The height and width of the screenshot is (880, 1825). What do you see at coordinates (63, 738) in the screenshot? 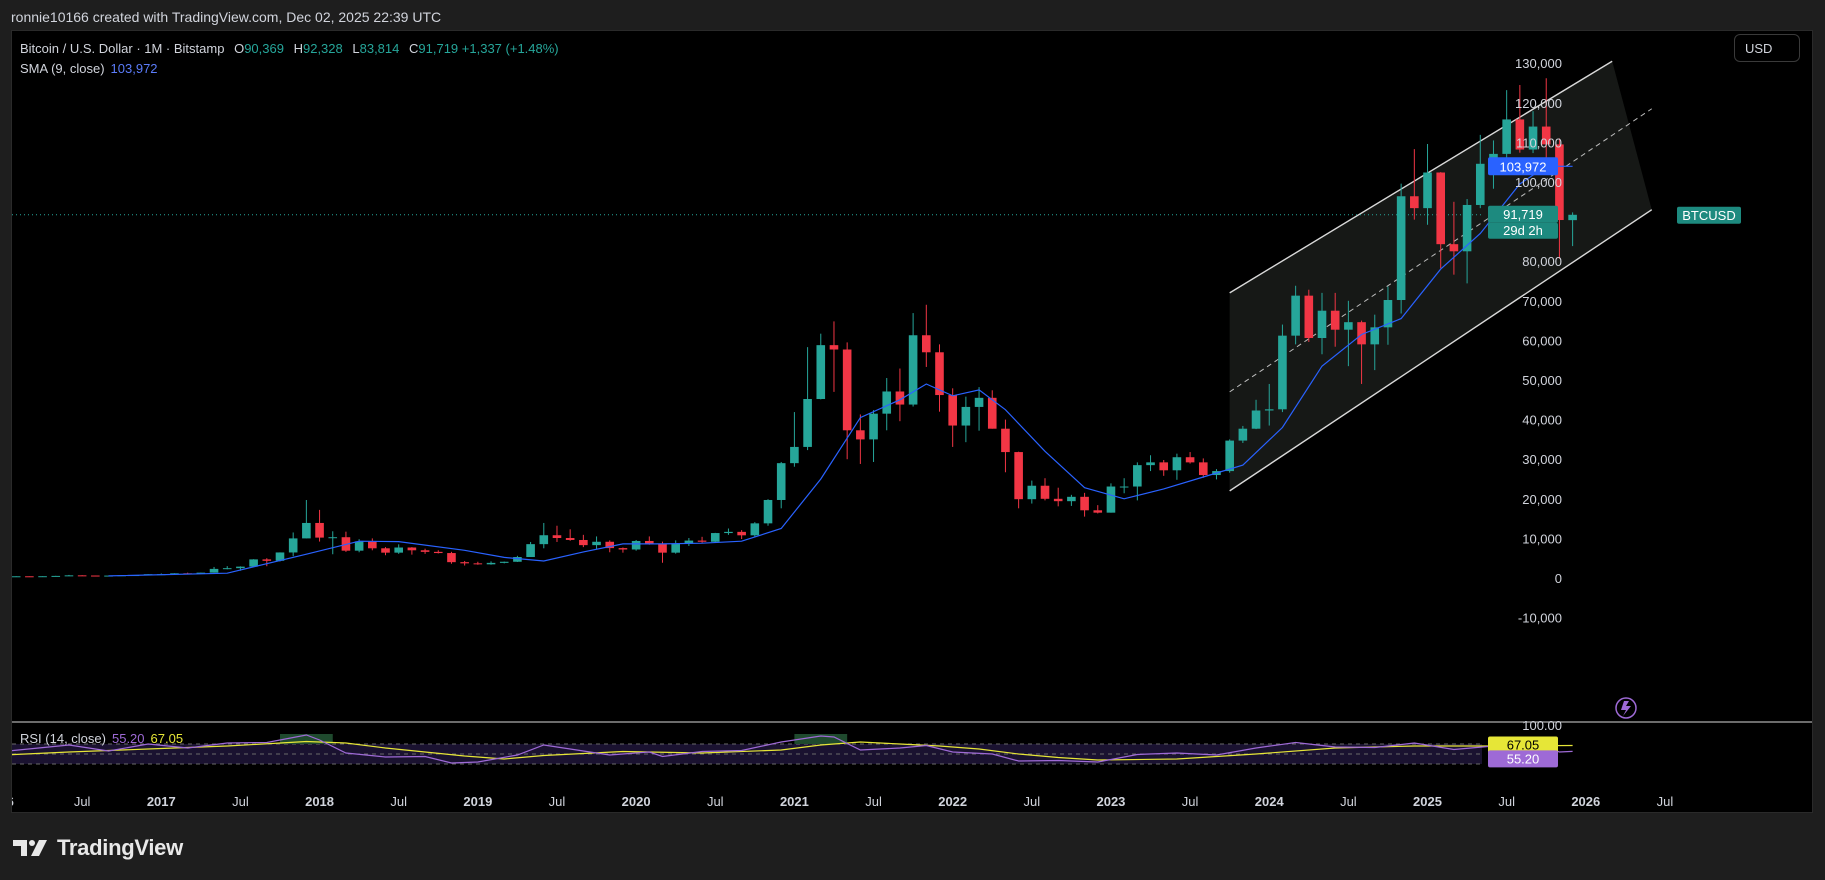
I see `rsi-label: RSI (14, close)` at bounding box center [63, 738].